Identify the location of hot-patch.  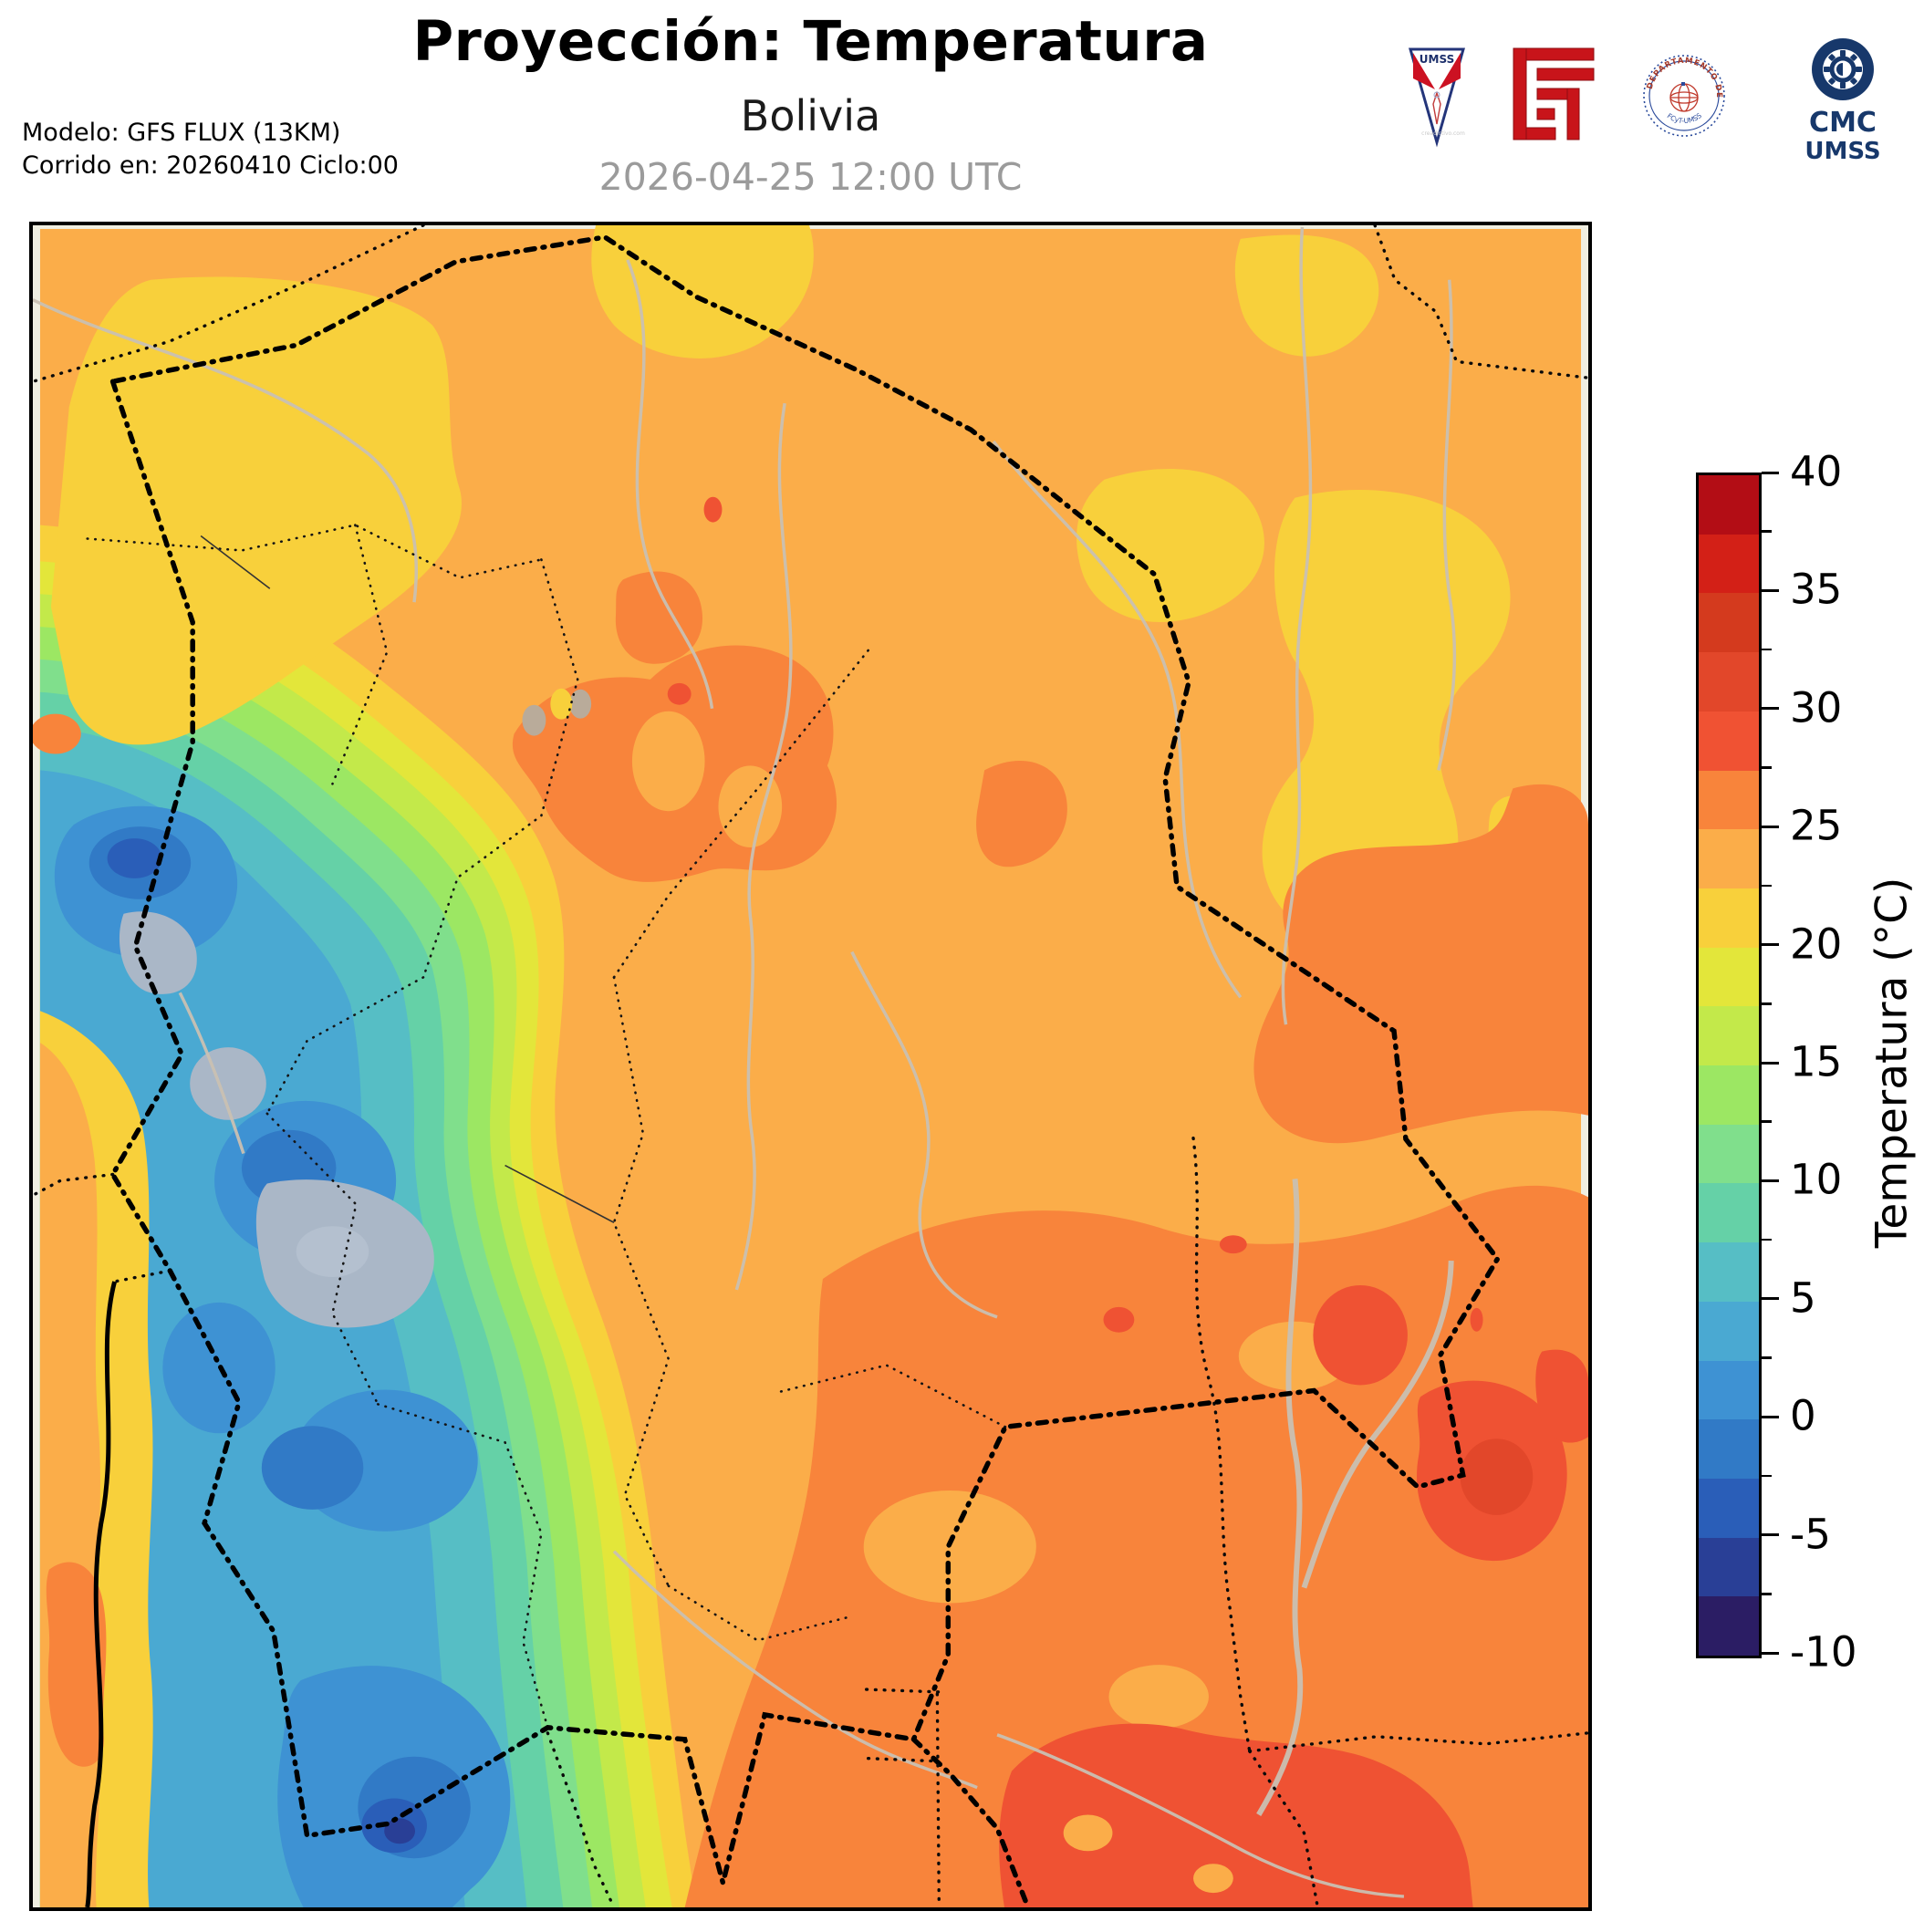
(1360, 1335).